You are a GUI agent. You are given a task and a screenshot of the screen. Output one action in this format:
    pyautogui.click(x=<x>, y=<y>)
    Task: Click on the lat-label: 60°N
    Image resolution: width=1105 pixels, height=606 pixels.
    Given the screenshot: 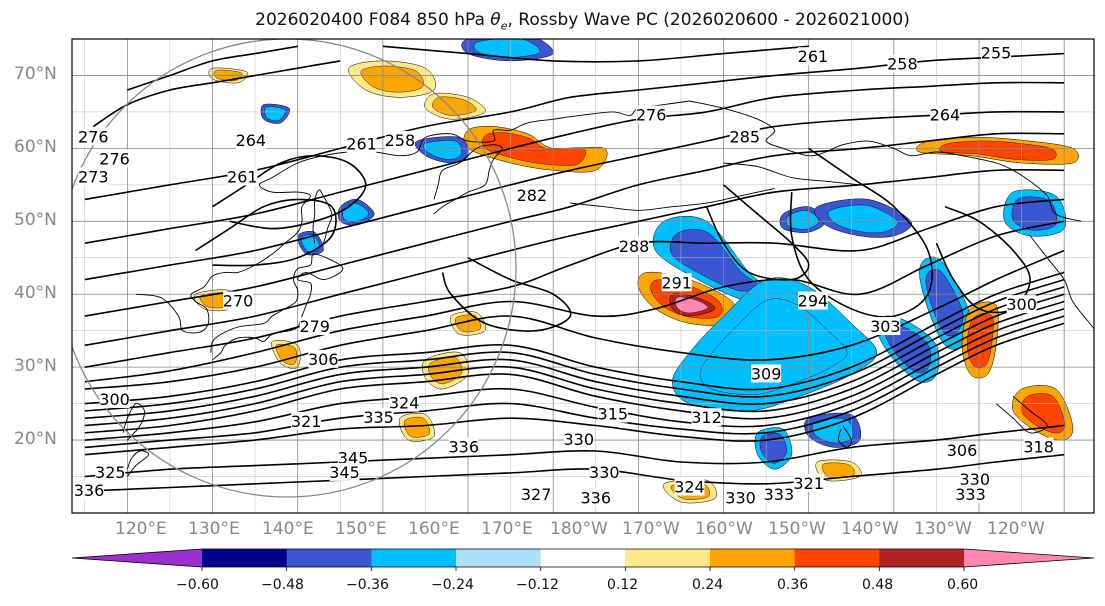 What is the action you would take?
    pyautogui.click(x=35, y=147)
    